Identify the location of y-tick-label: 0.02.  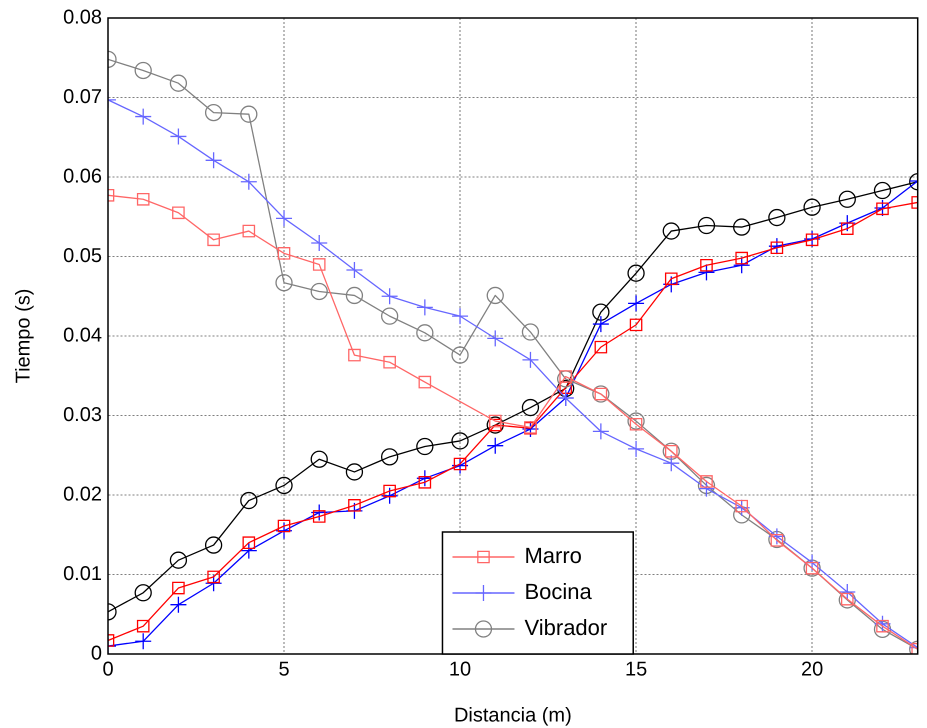
(82, 495).